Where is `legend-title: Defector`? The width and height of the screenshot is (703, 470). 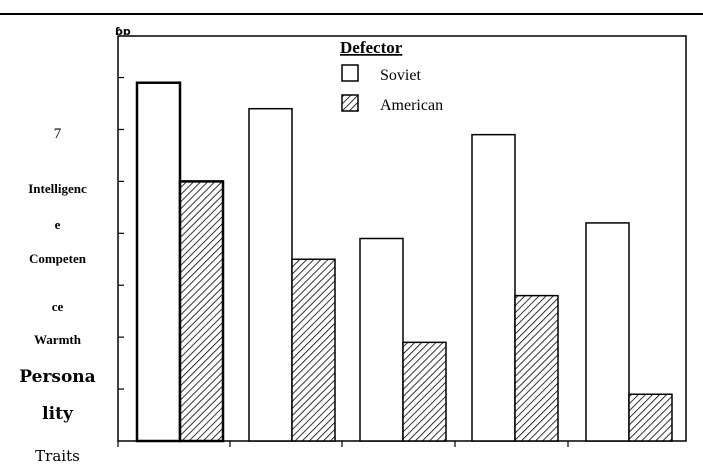 legend-title: Defector is located at coordinates (371, 47).